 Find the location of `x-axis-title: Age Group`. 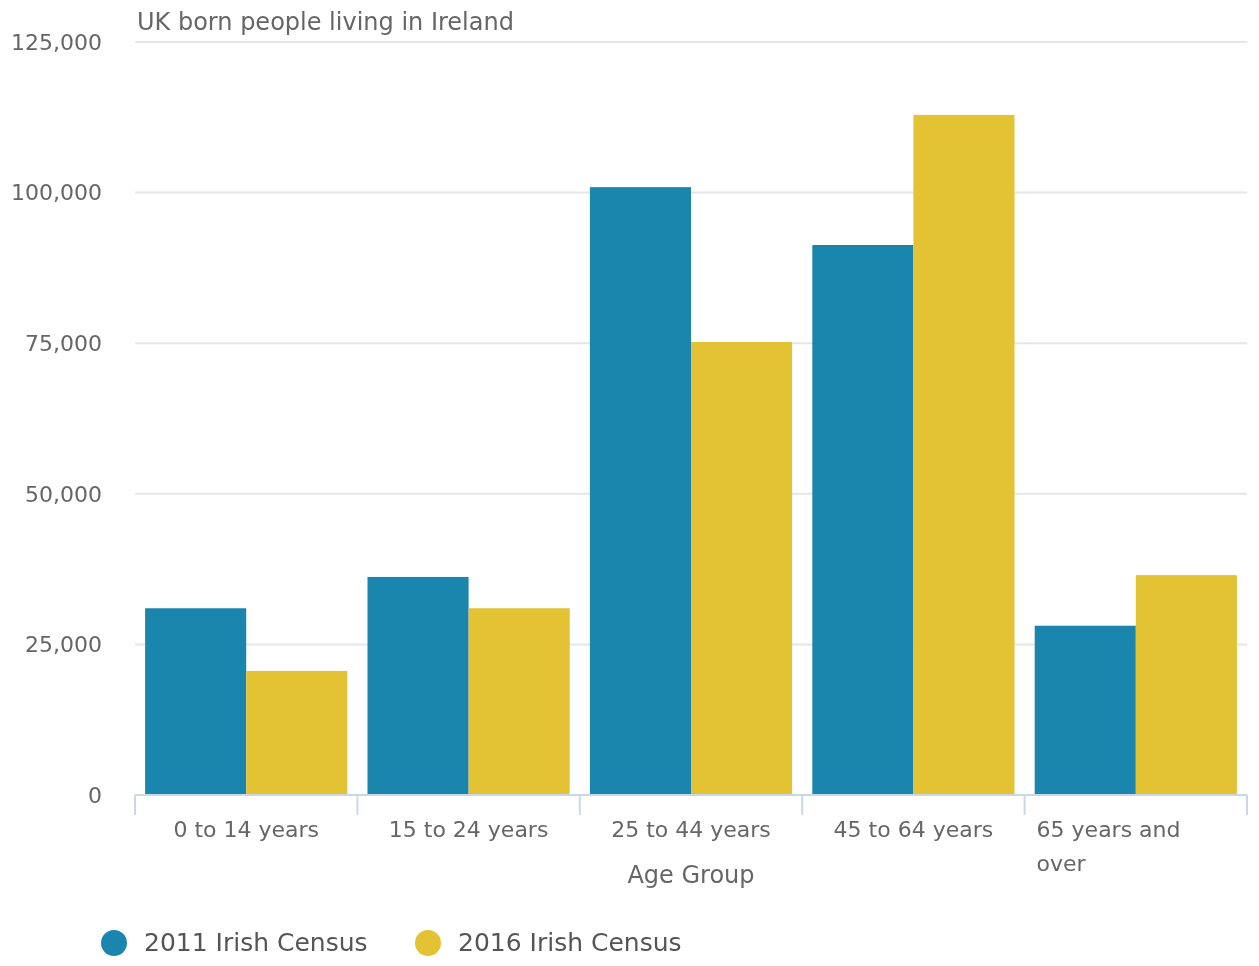

x-axis-title: Age Group is located at coordinates (691, 875).